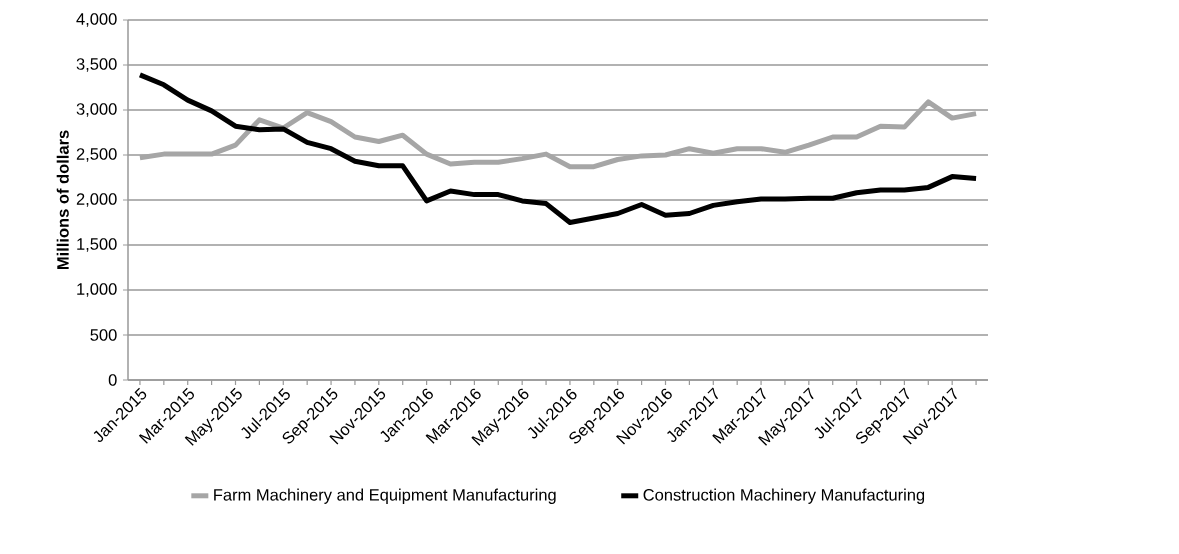 This screenshot has height=554, width=1179. I want to click on y-tick-label: 500, so click(103, 335).